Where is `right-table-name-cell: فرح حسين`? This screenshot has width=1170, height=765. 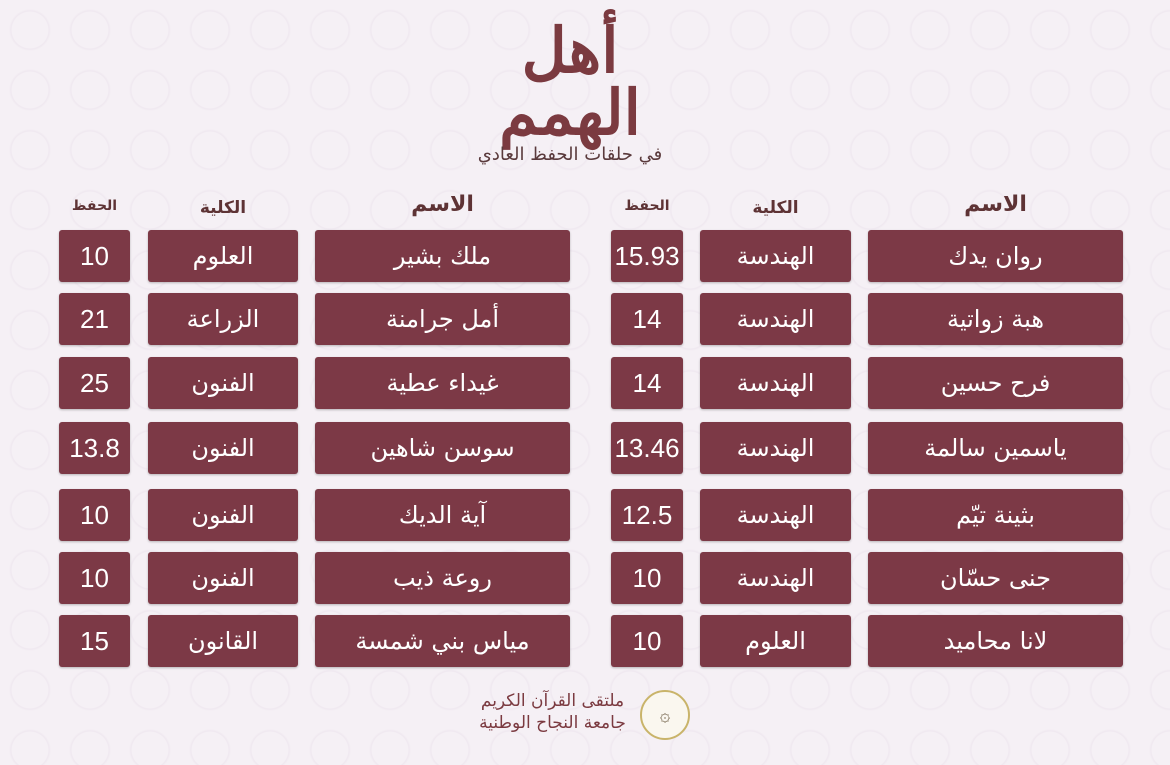
right-table-name-cell: فرح حسين is located at coordinates (995, 383).